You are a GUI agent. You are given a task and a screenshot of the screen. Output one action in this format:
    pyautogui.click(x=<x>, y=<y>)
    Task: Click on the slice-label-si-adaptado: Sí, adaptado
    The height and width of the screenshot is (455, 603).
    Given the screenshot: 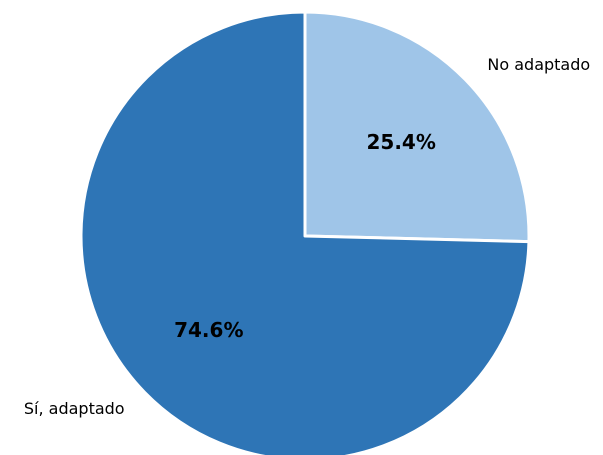 What is the action you would take?
    pyautogui.click(x=74, y=408)
    